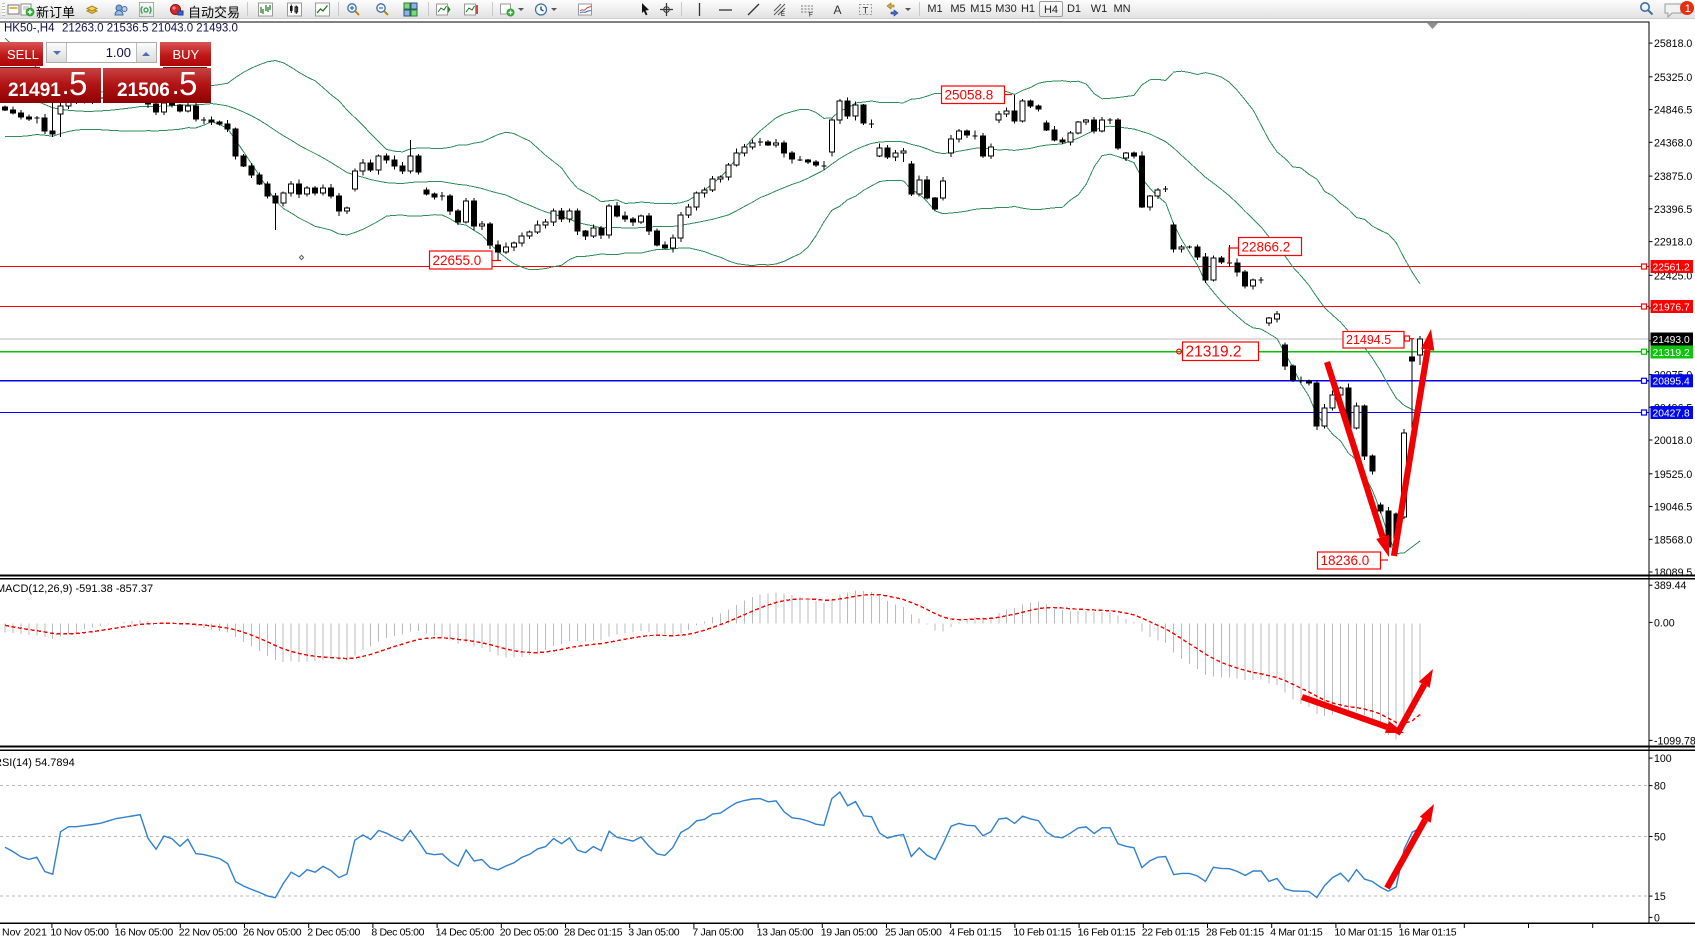  I want to click on svg-text: 24846.5, so click(1673, 111).